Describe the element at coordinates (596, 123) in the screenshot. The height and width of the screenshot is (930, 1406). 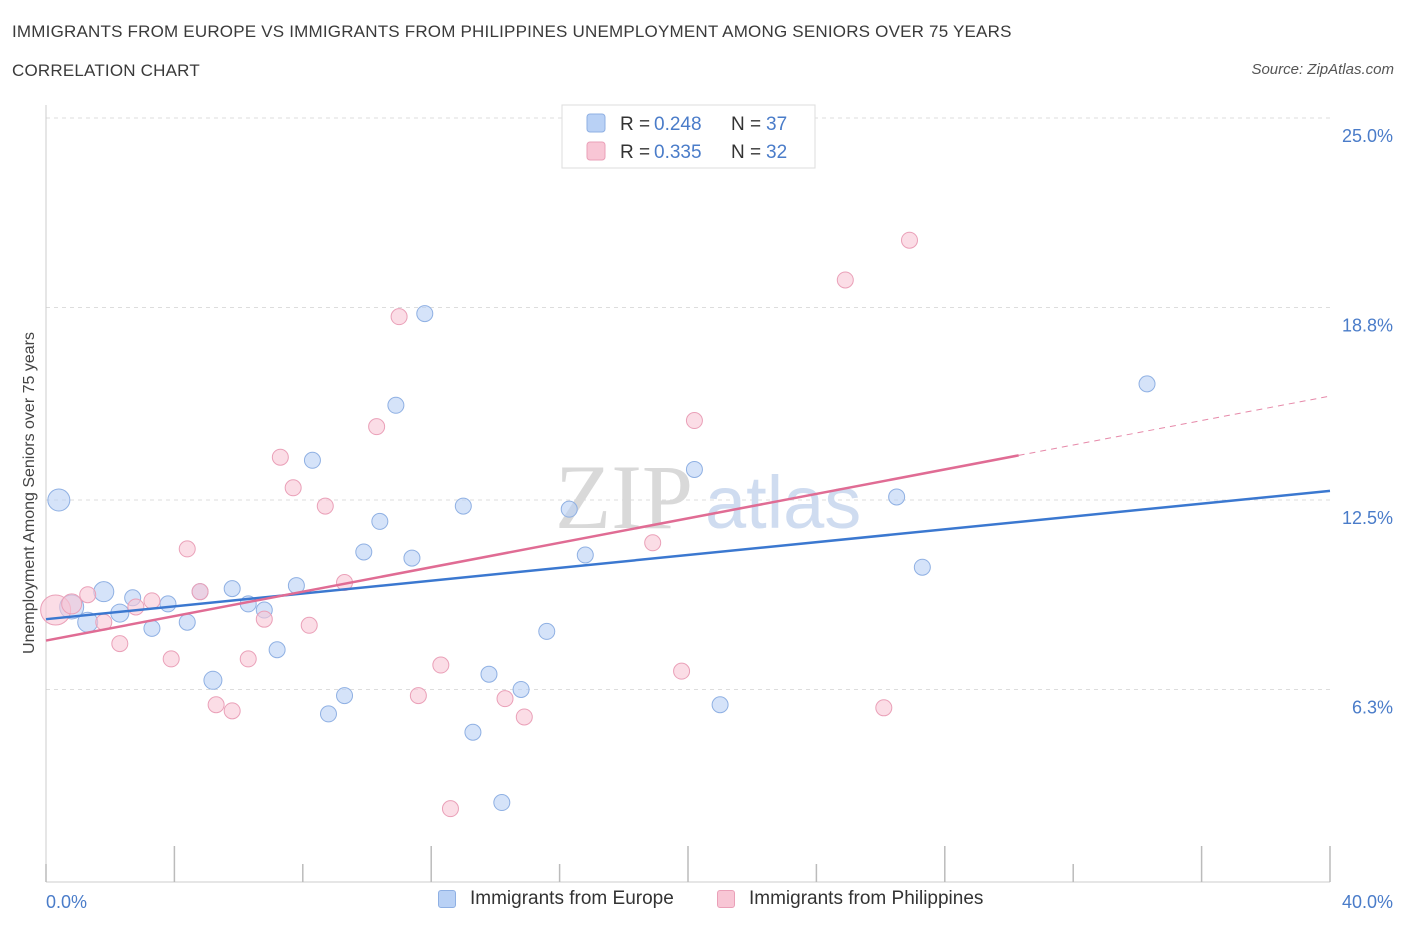
I see `legend-europe-swatch` at that location.